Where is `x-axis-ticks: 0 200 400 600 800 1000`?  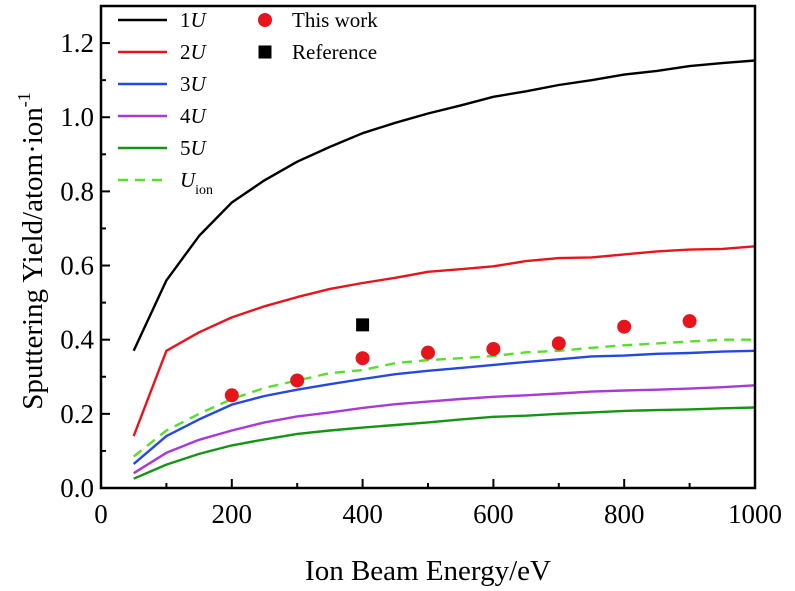
x-axis-ticks: 0 200 400 600 800 1000 is located at coordinates (438, 504).